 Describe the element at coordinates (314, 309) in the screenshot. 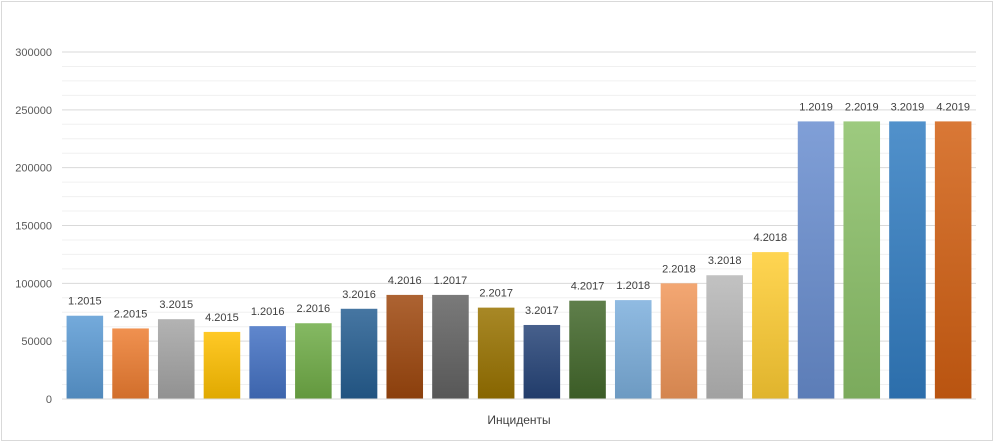

I see `data-label: 2.2016` at that location.